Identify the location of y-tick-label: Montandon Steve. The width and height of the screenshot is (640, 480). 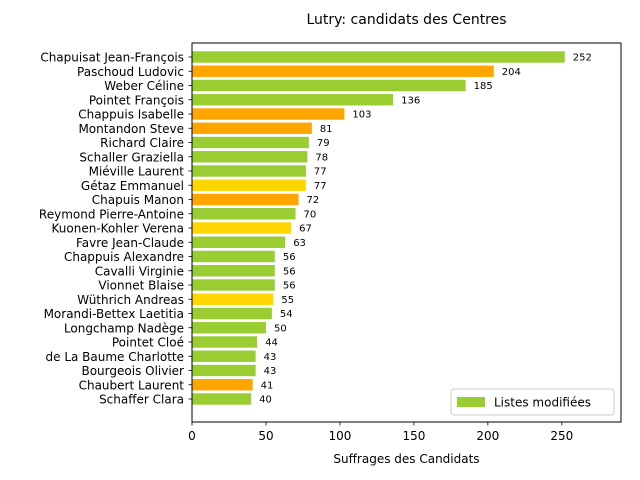
(131, 129).